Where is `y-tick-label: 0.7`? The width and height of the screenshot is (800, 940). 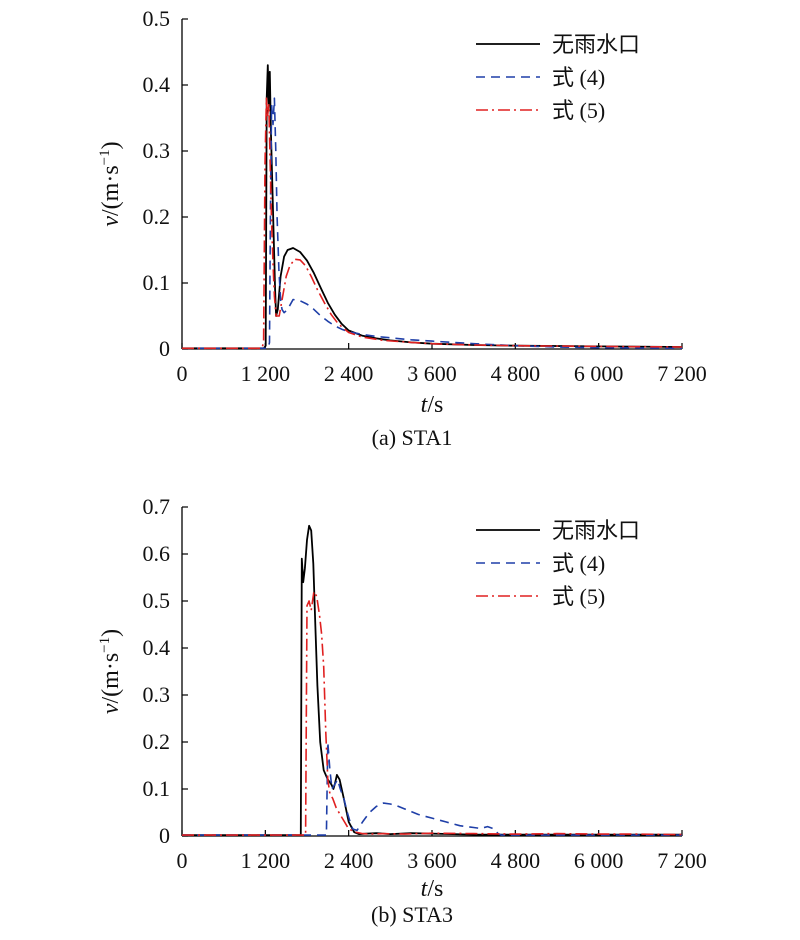
y-tick-label: 0.7 is located at coordinates (157, 506).